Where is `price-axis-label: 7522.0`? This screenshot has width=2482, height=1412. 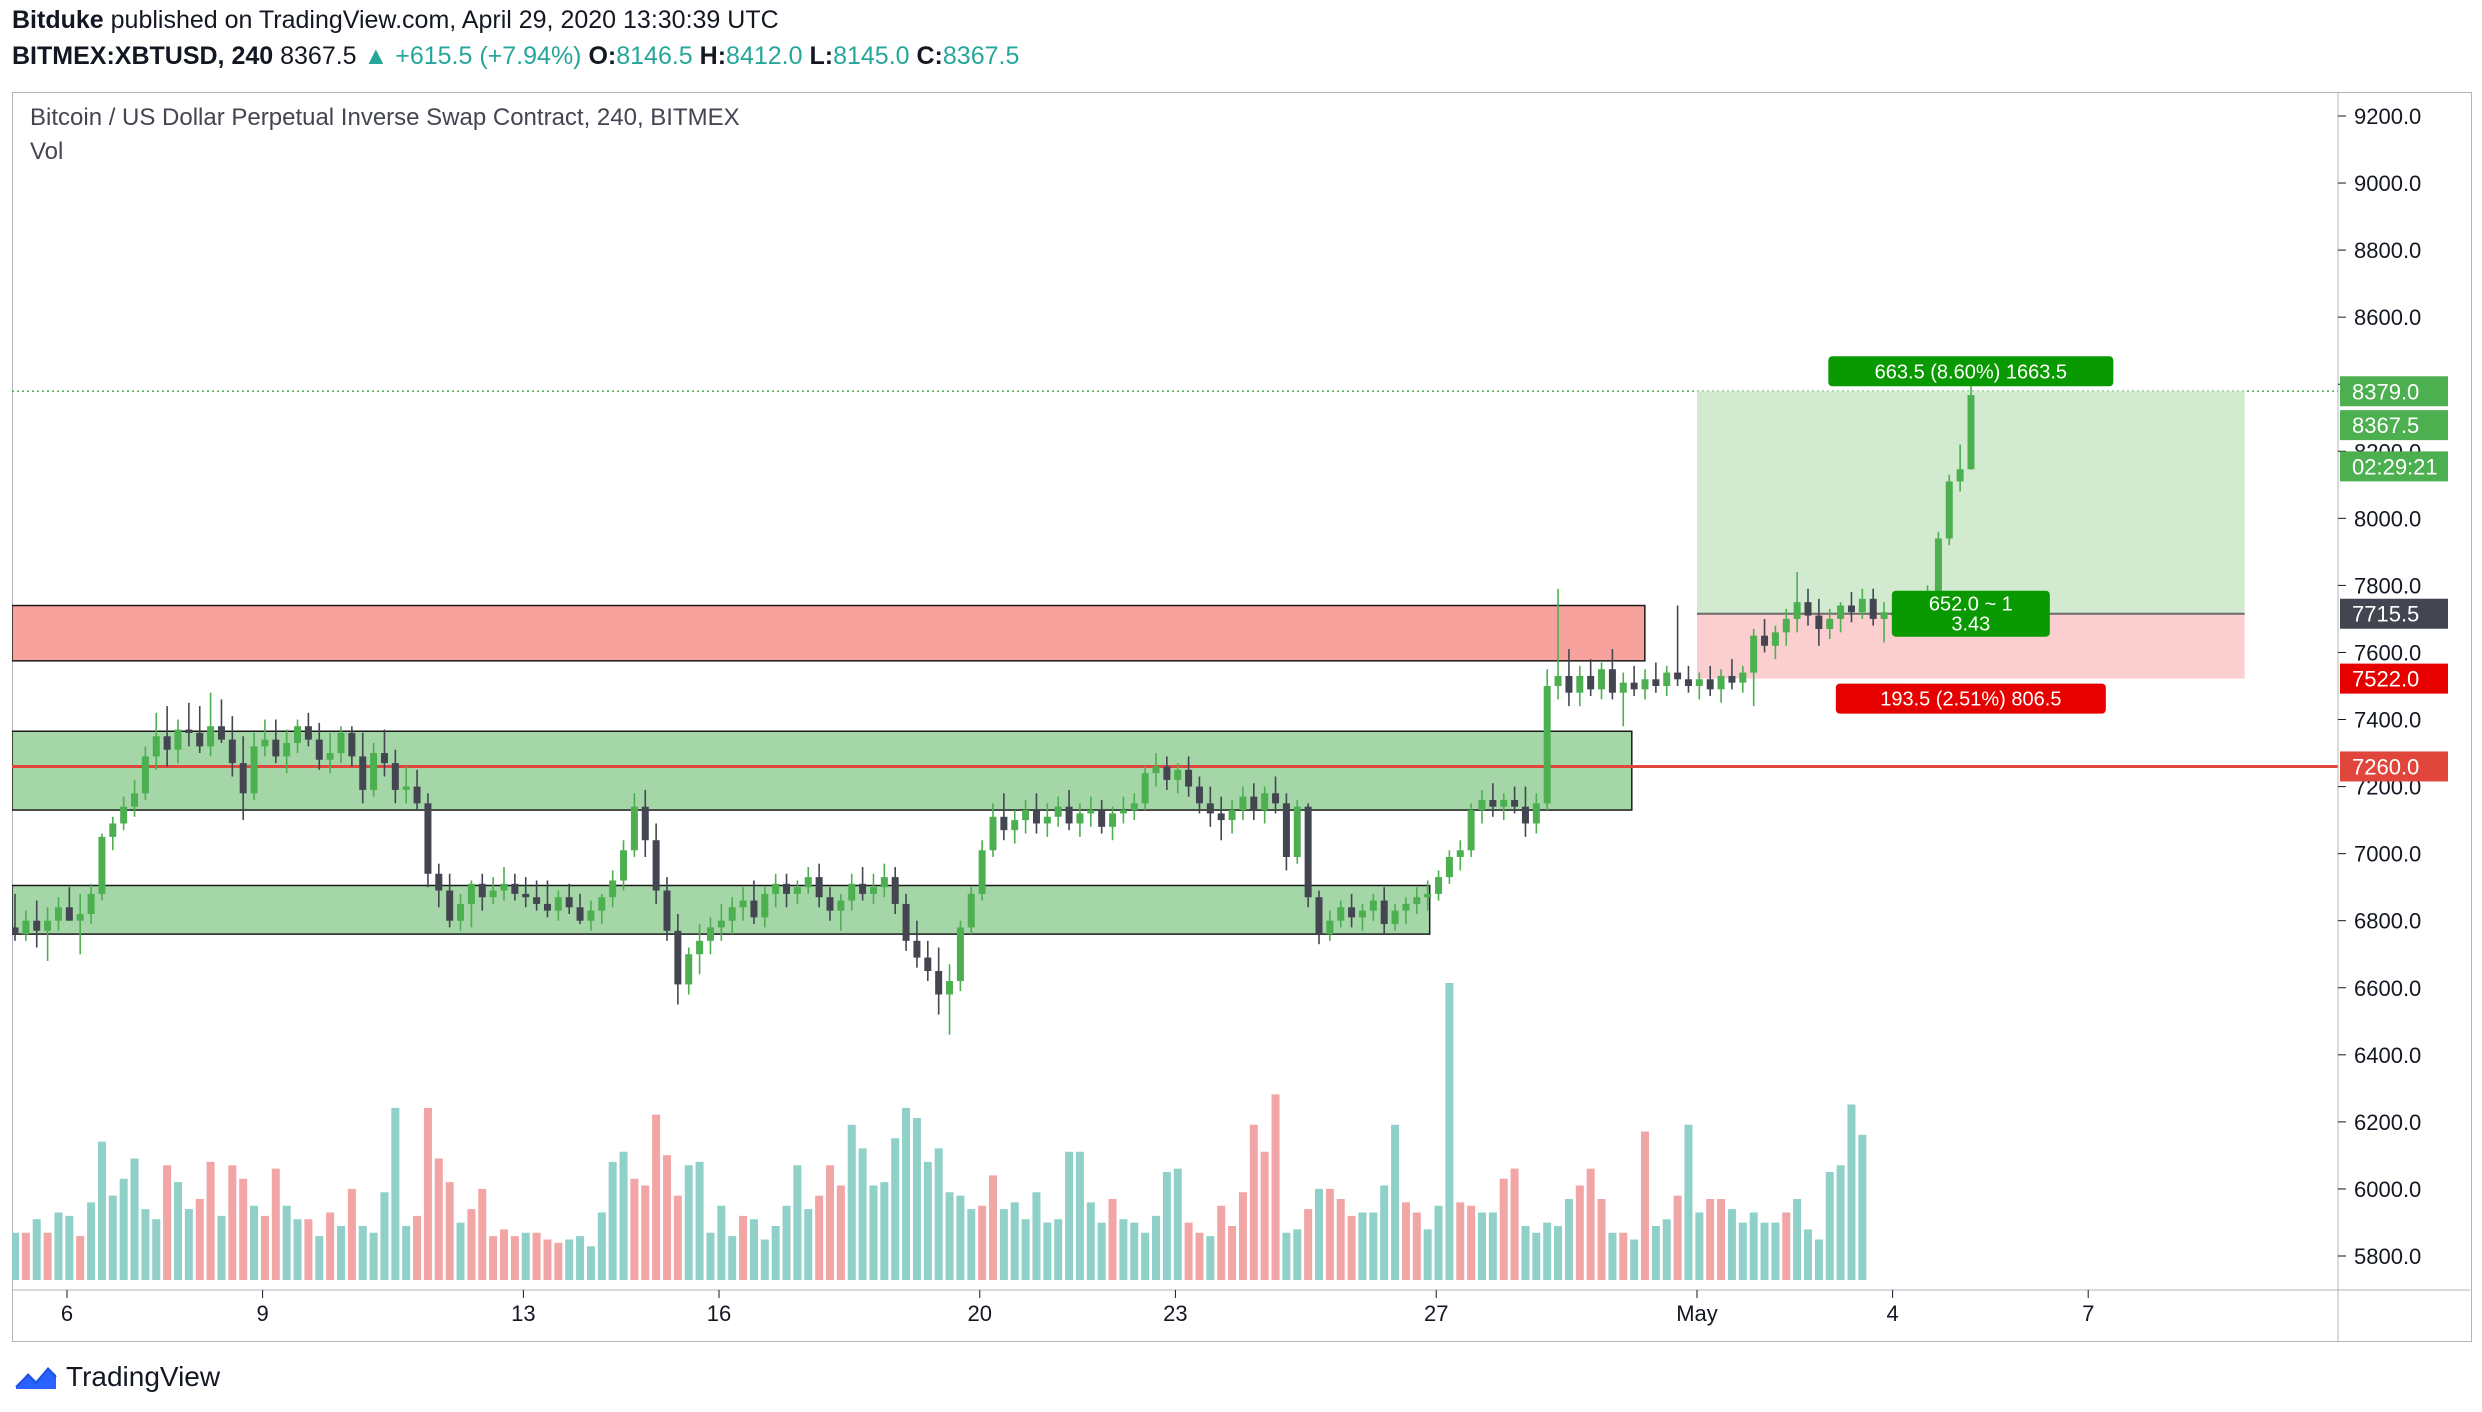
price-axis-label: 7522.0 is located at coordinates (2394, 678).